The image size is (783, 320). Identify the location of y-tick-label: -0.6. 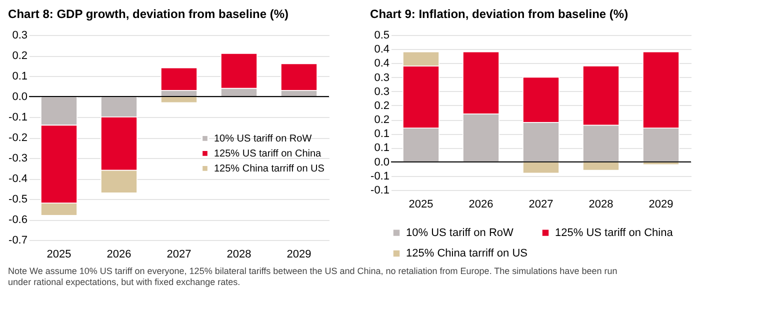
(18, 220).